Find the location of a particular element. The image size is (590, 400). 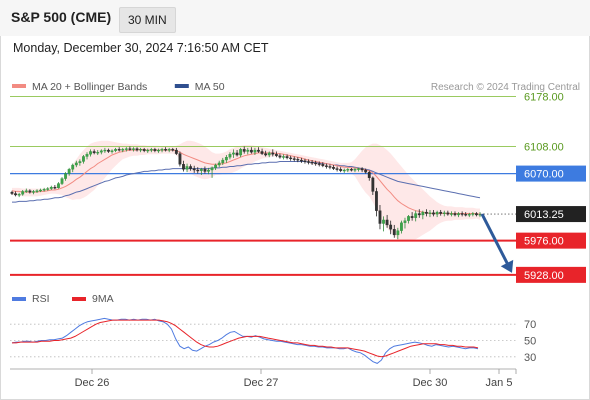

x-tick-label-1: Dec 27 is located at coordinates (261, 383).